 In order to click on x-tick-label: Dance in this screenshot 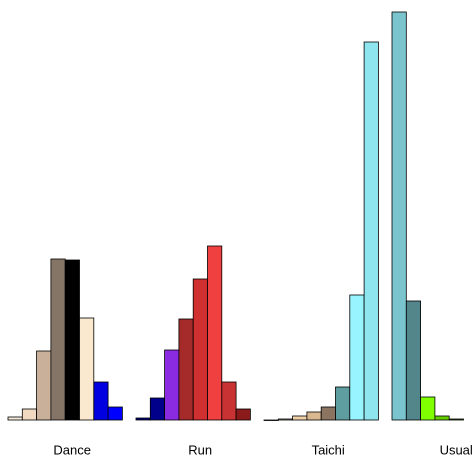, I will do `click(72, 449)`.